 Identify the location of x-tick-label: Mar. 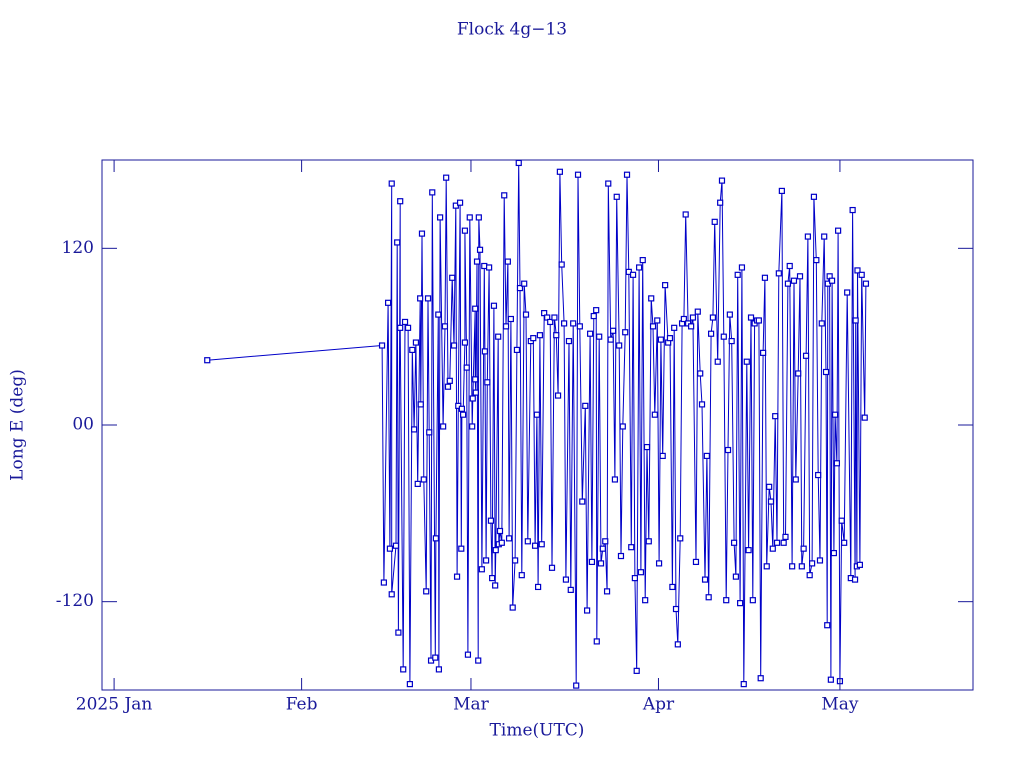
(471, 705).